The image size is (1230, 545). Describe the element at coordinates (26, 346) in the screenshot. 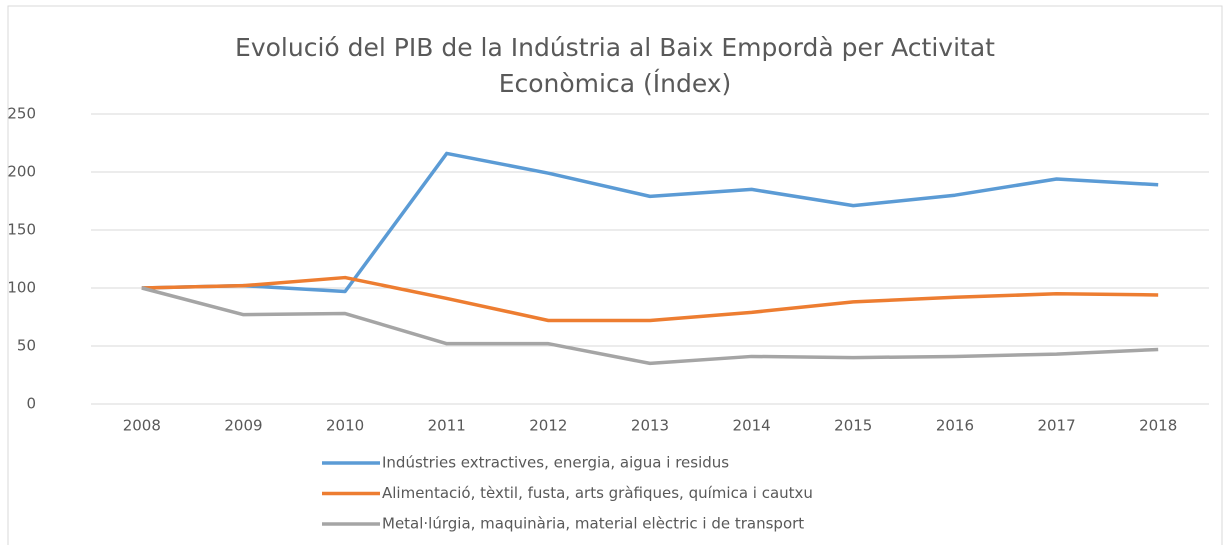

I see `y-tick-label: 50` at that location.